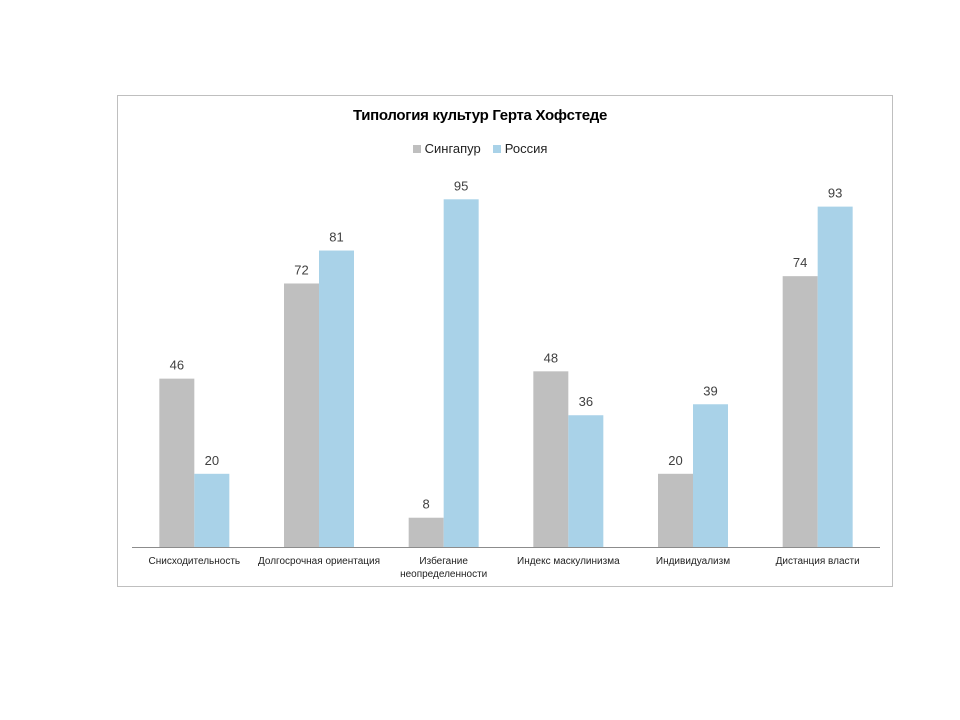  What do you see at coordinates (496, 148) in the screenshot?
I see `legend-swatch-russia` at bounding box center [496, 148].